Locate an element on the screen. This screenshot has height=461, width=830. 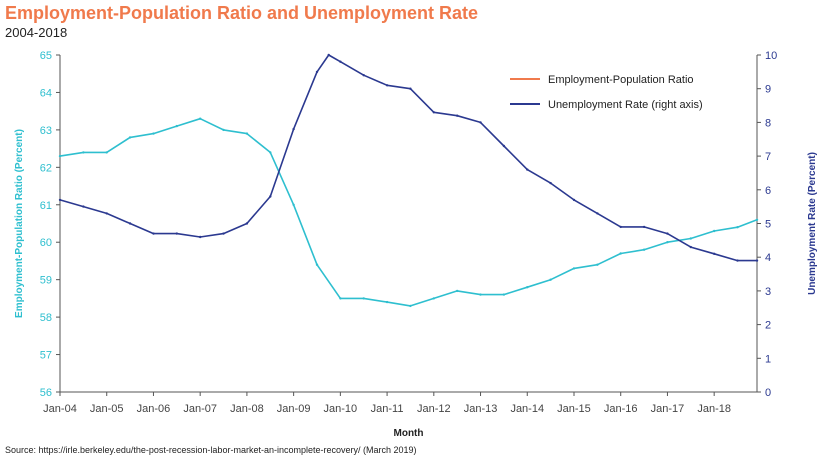
right-tick-label: 6 is located at coordinates (768, 191).